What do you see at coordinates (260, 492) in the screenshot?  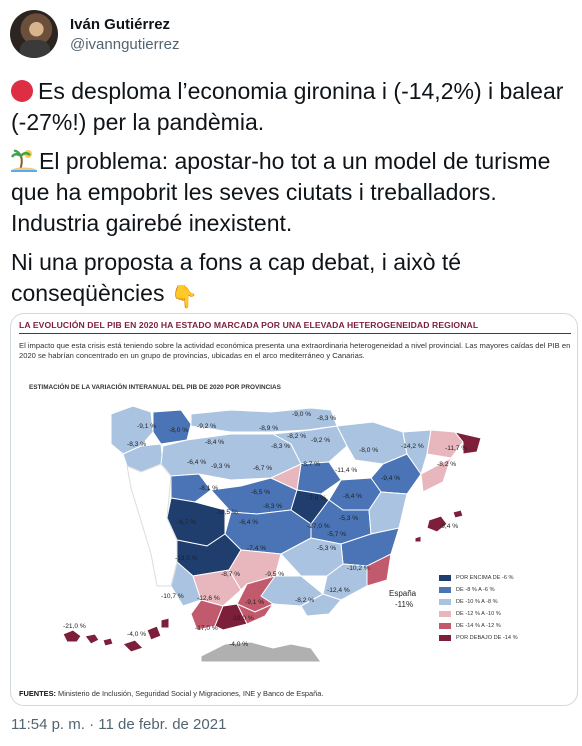 I see `province-value-label: -6,5 %` at bounding box center [260, 492].